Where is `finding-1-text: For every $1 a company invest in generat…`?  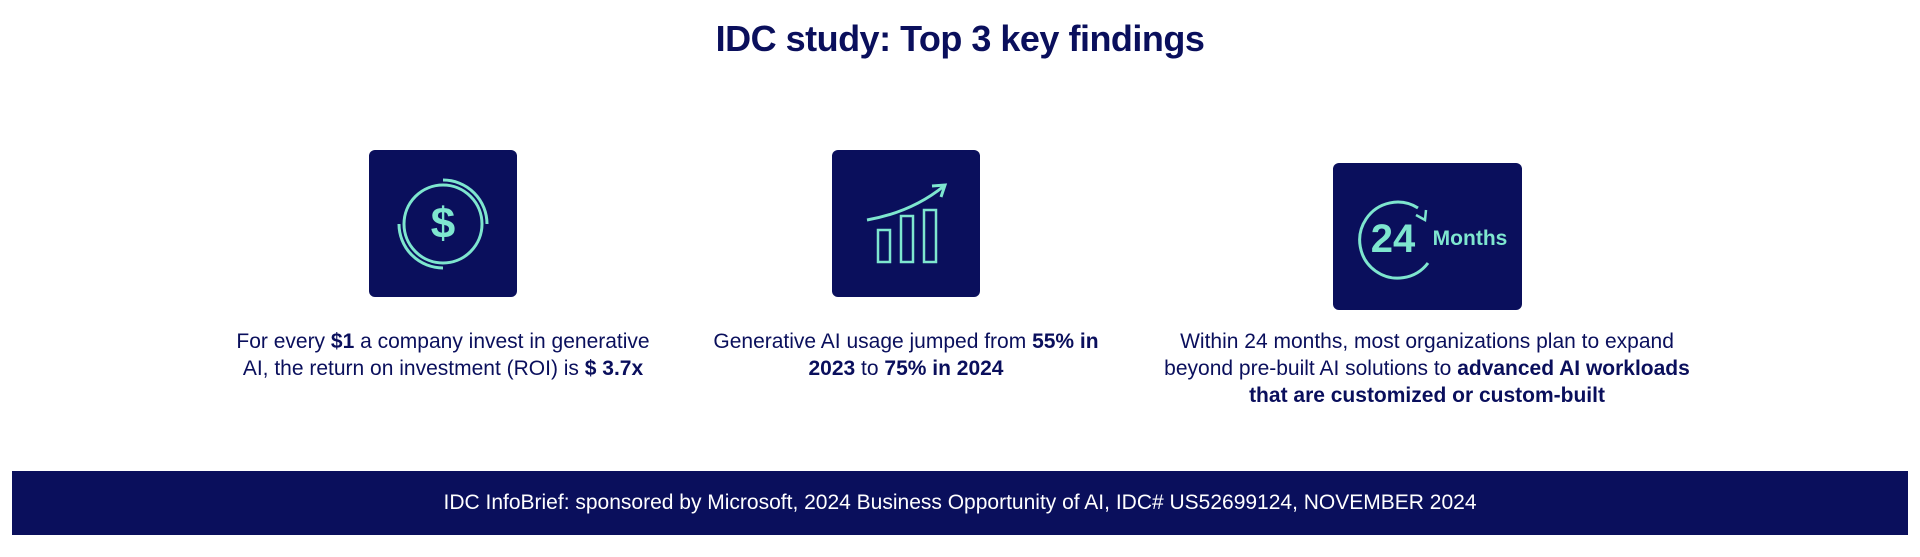
finding-1-text: For every $1 a company invest in generat… is located at coordinates (443, 355).